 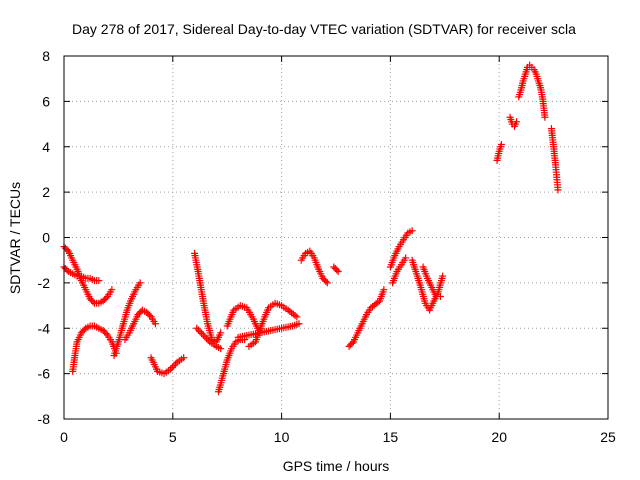 What do you see at coordinates (44, 283) in the screenshot?
I see `y-tick-label: -2` at bounding box center [44, 283].